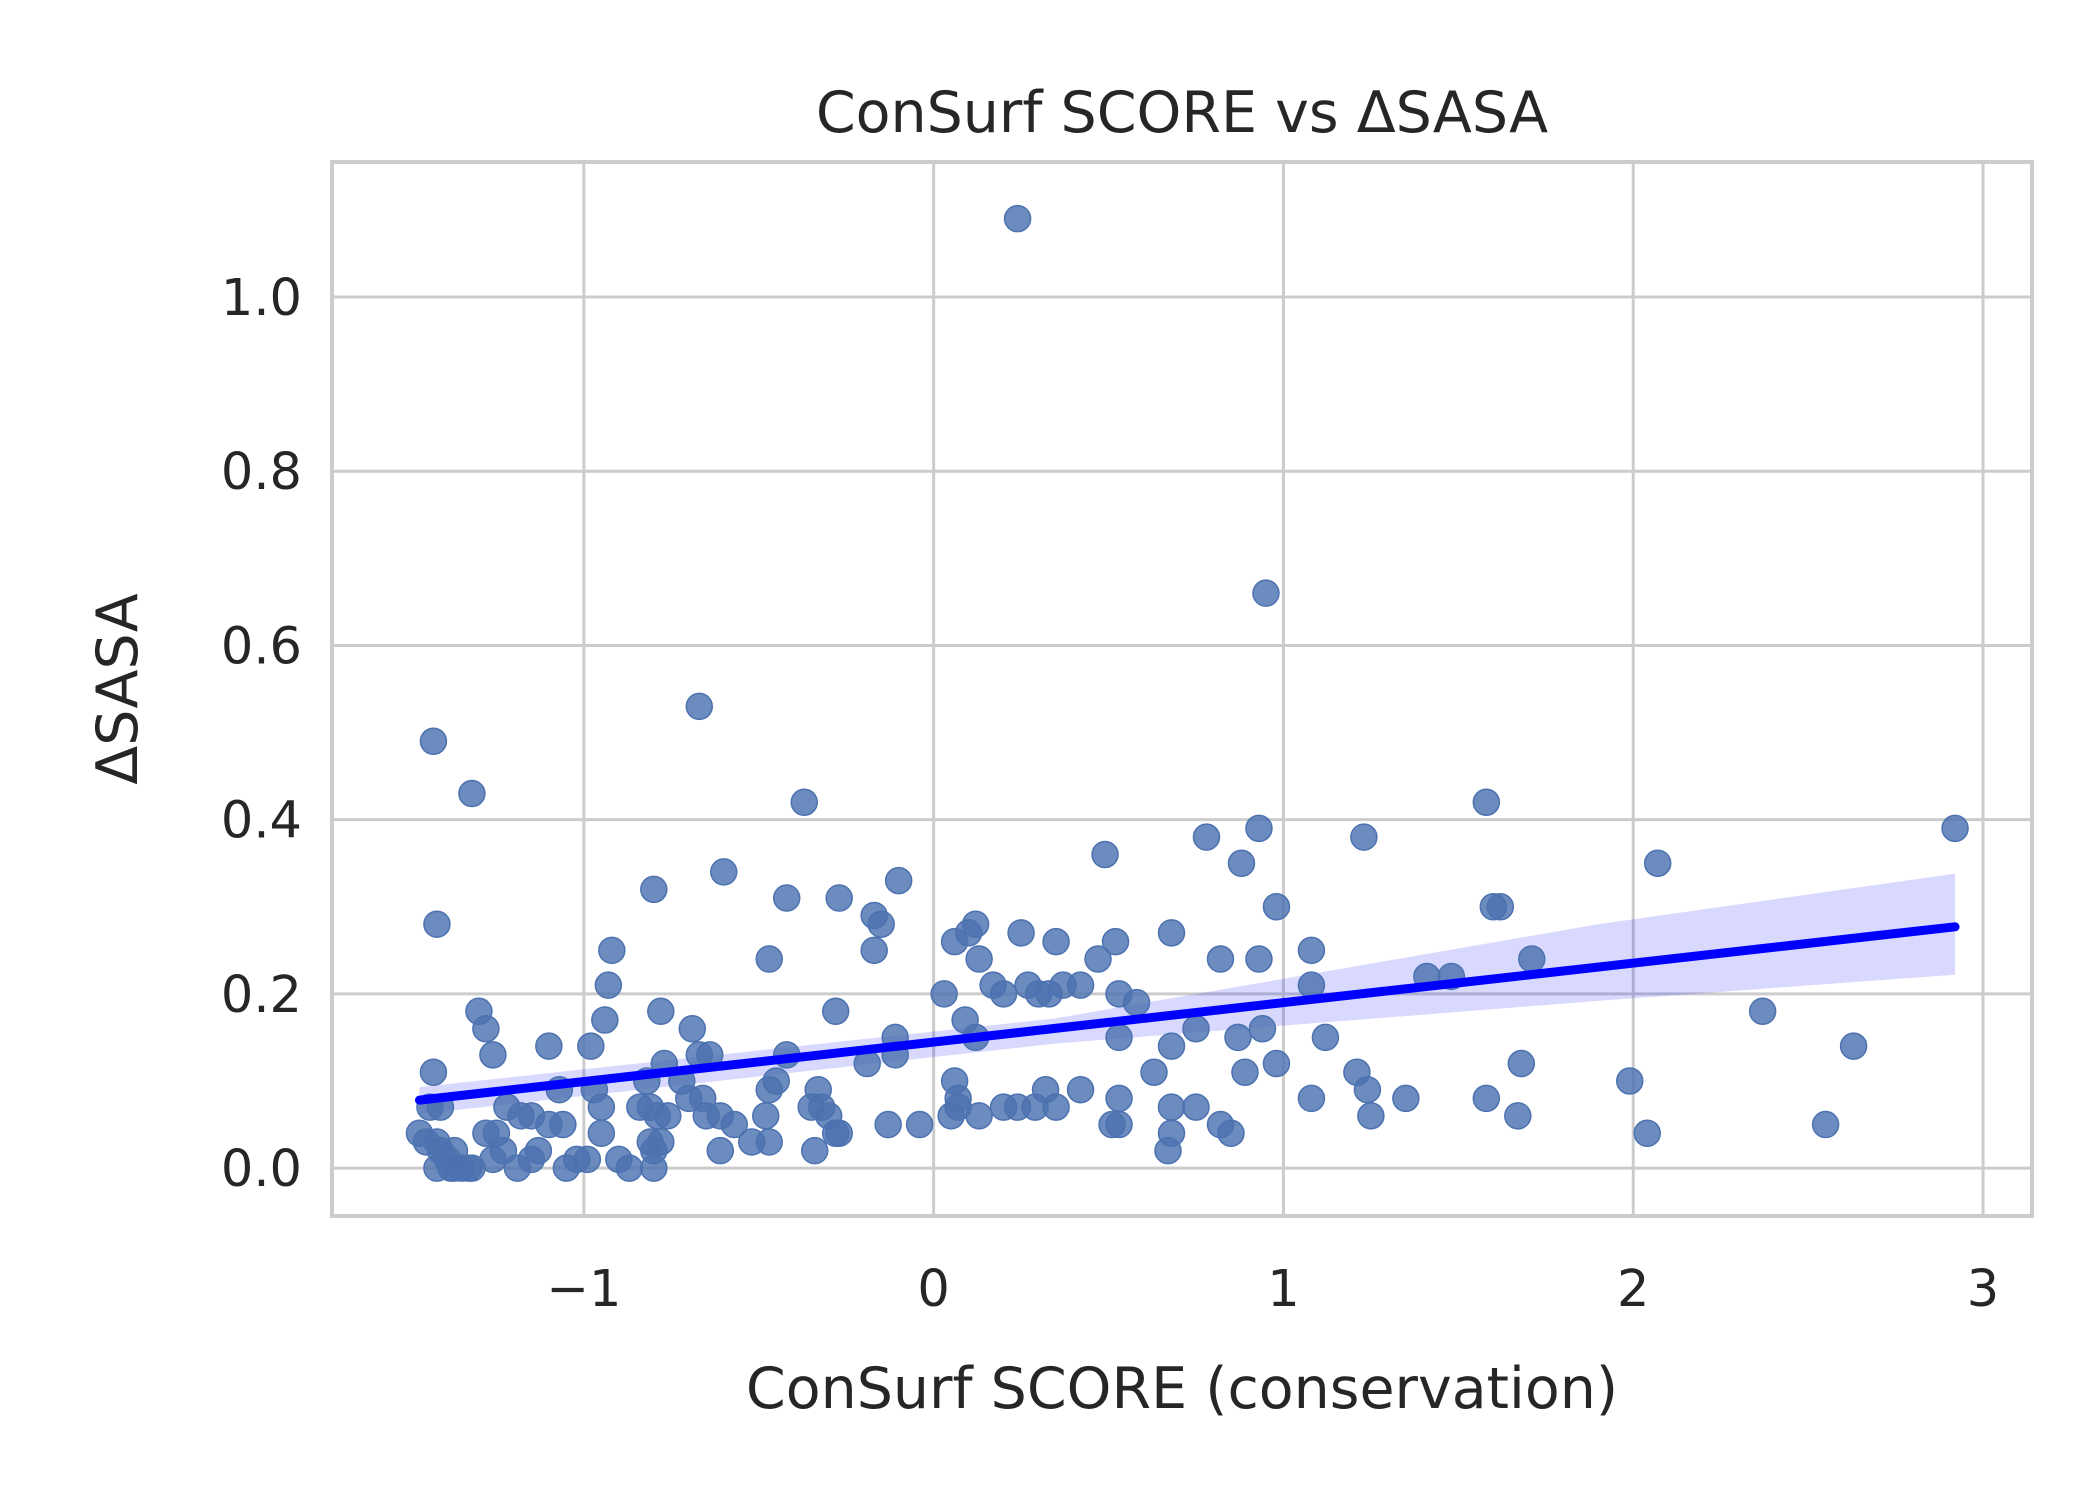 This screenshot has width=2100, height=1505. I want to click on regression-line-layer, so click(1187, 1013).